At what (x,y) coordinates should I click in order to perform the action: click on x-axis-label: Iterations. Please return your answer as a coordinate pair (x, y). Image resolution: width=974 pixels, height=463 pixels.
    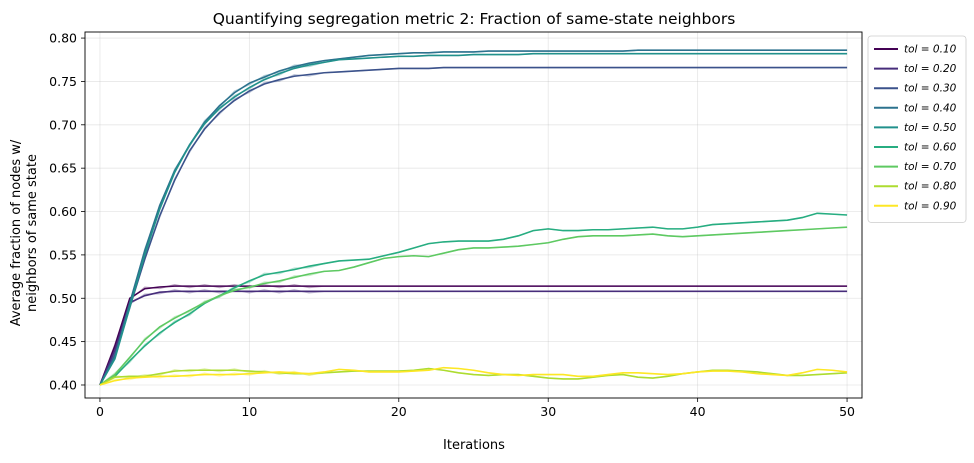
    Looking at the image, I should click on (474, 445).